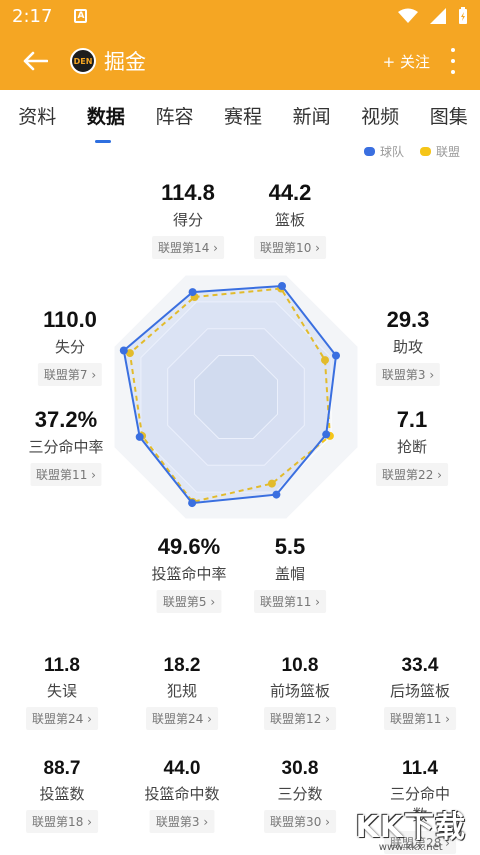 The height and width of the screenshot is (855, 480). I want to click on tab-bar: 资料 数据 阵容 赛程 新闻 视频 图集, so click(240, 118).